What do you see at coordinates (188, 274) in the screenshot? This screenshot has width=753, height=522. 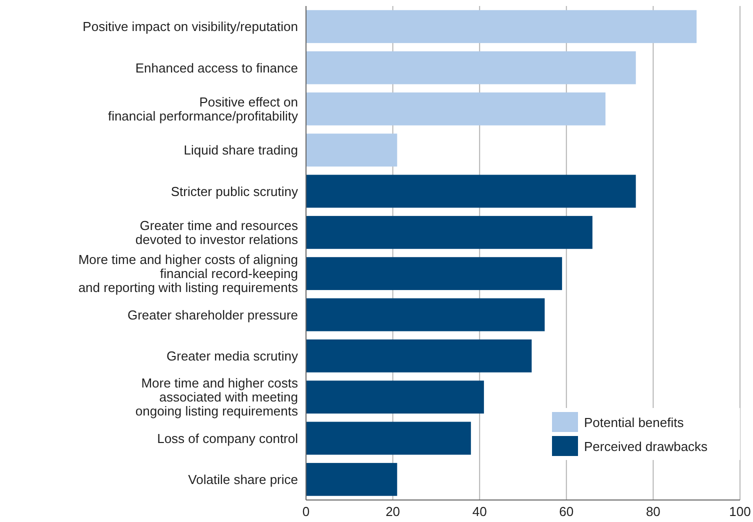 I see `y-tick-label: More time and higher costs of aligning financial record-keeping and reporting with listing requirements` at bounding box center [188, 274].